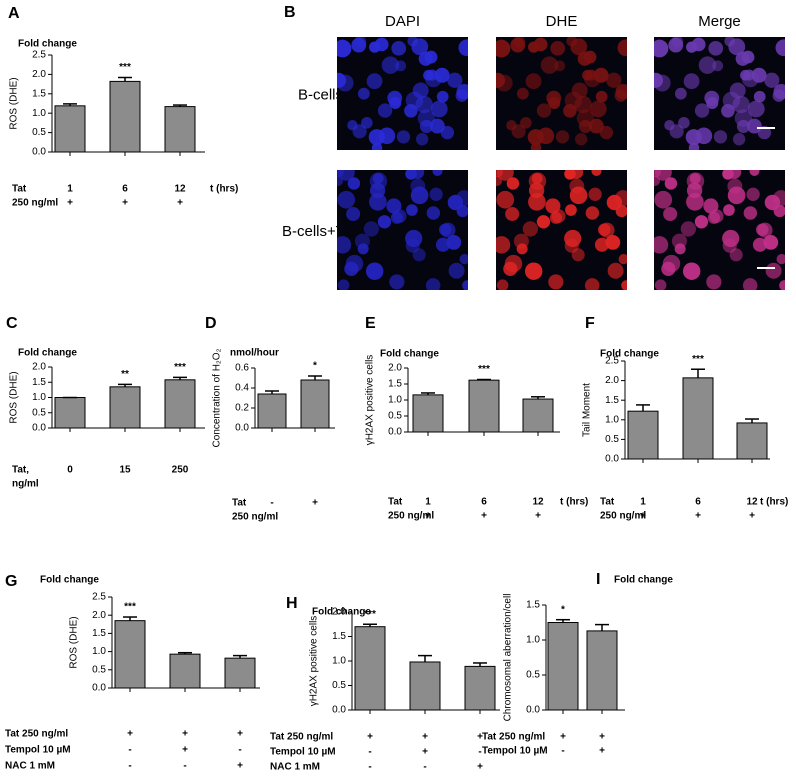  Describe the element at coordinates (242, 388) in the screenshot. I see `y-tick-label: 0.4` at that location.